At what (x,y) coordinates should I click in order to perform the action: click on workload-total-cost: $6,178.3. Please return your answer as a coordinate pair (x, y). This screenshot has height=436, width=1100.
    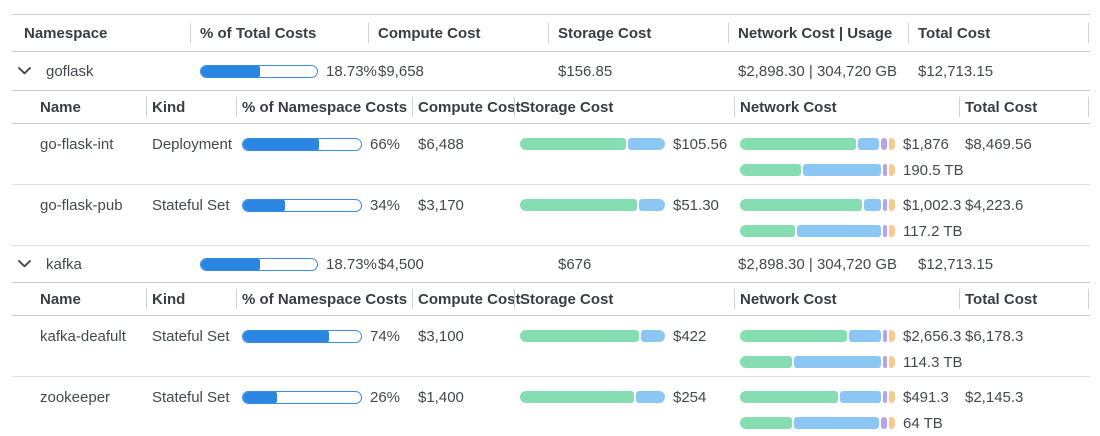
    Looking at the image, I should click on (994, 336).